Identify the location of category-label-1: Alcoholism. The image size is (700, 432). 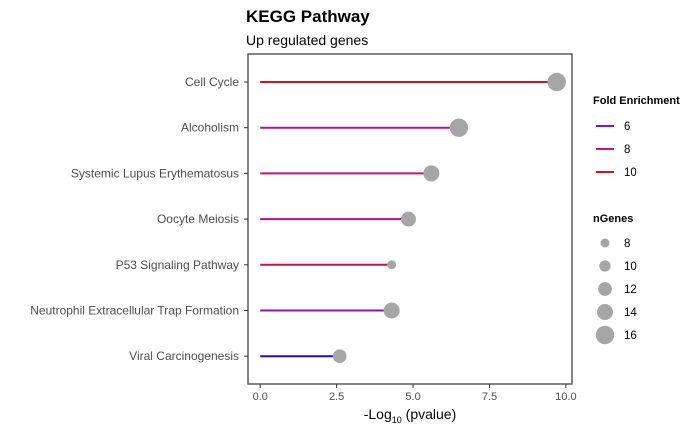
(210, 128).